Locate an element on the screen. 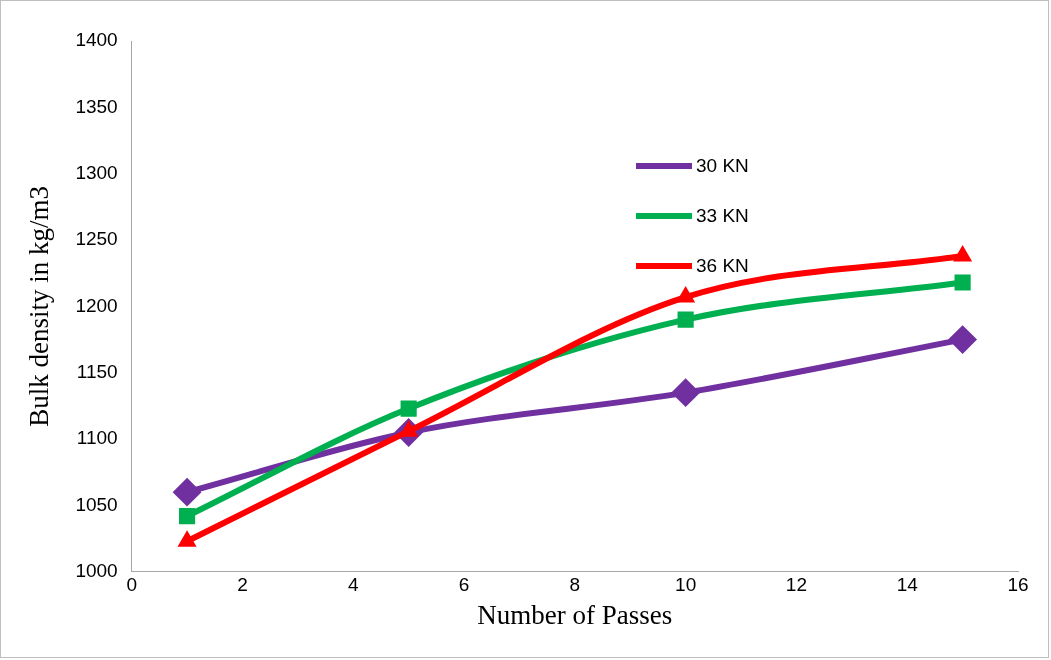 The image size is (1051, 660). x-tick-label: 8 is located at coordinates (575, 585).